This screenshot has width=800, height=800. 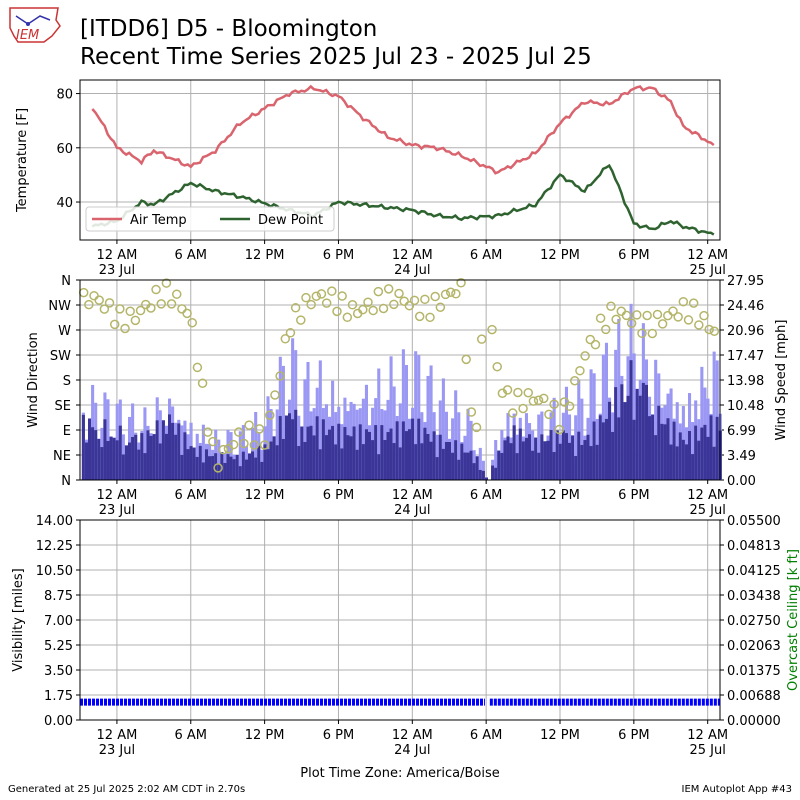 I want to click on ceiling-axis-label: Overcast Ceiling [k ft], so click(x=793, y=620).